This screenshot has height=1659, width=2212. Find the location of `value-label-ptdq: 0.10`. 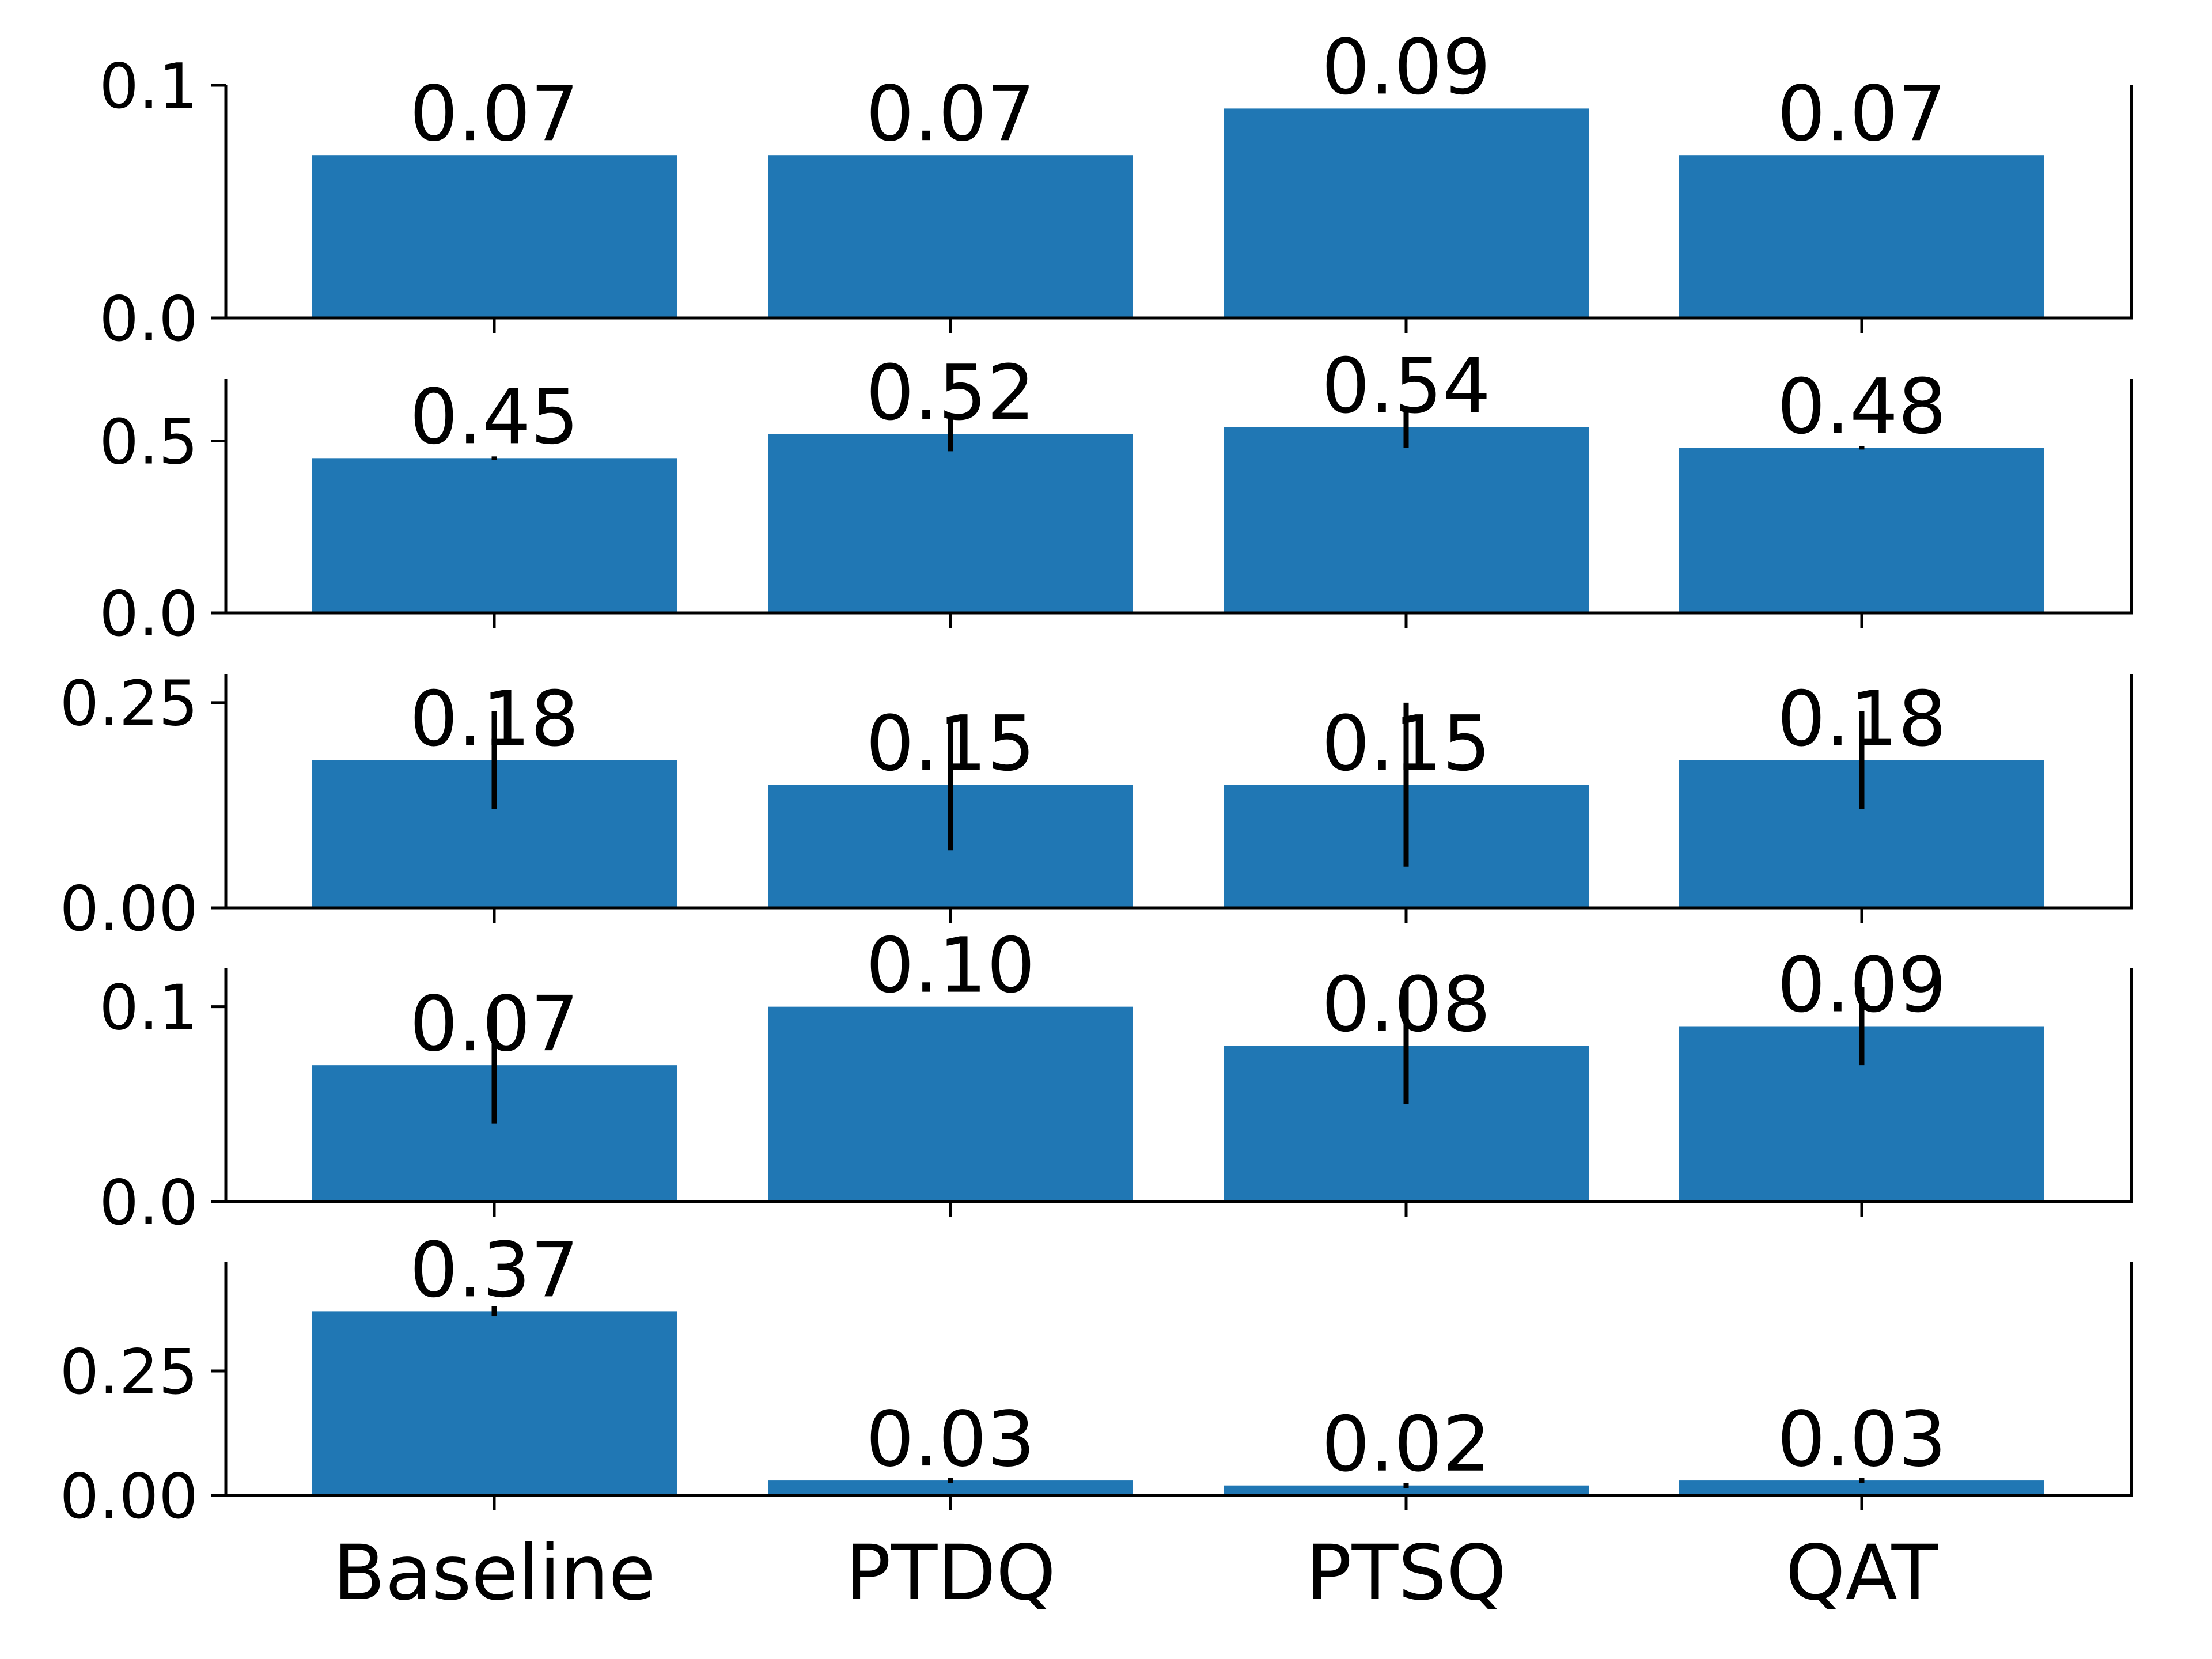

value-label-ptdq: 0.10 is located at coordinates (950, 966).